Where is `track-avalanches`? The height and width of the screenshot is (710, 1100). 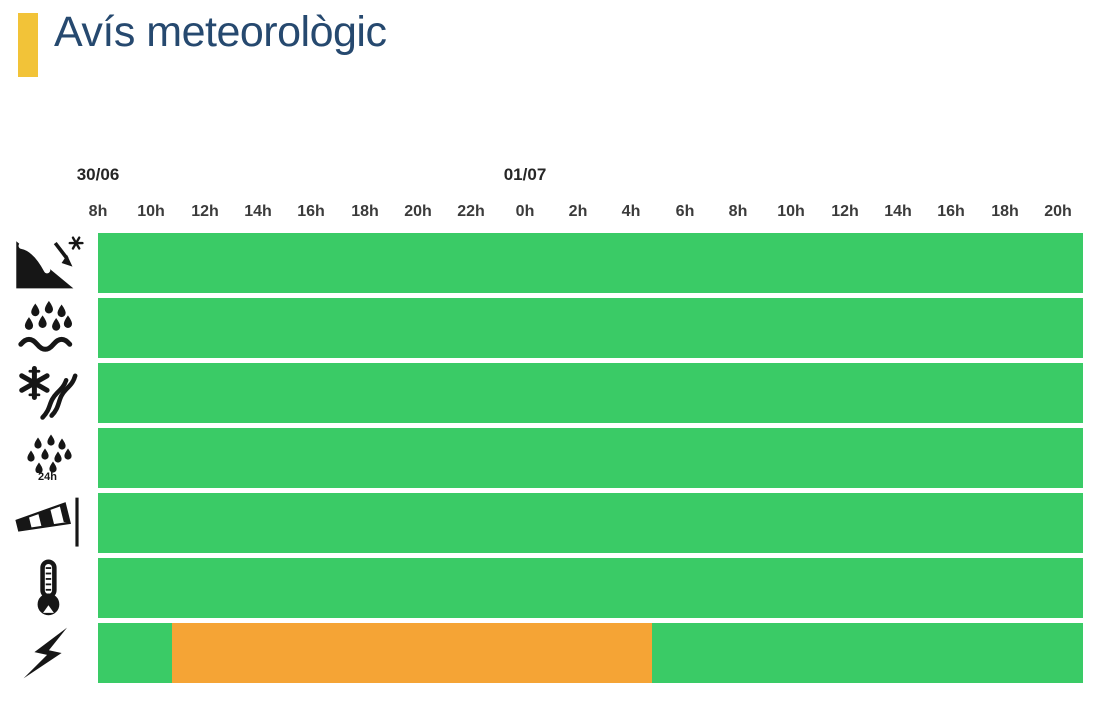
track-avalanches is located at coordinates (590, 263).